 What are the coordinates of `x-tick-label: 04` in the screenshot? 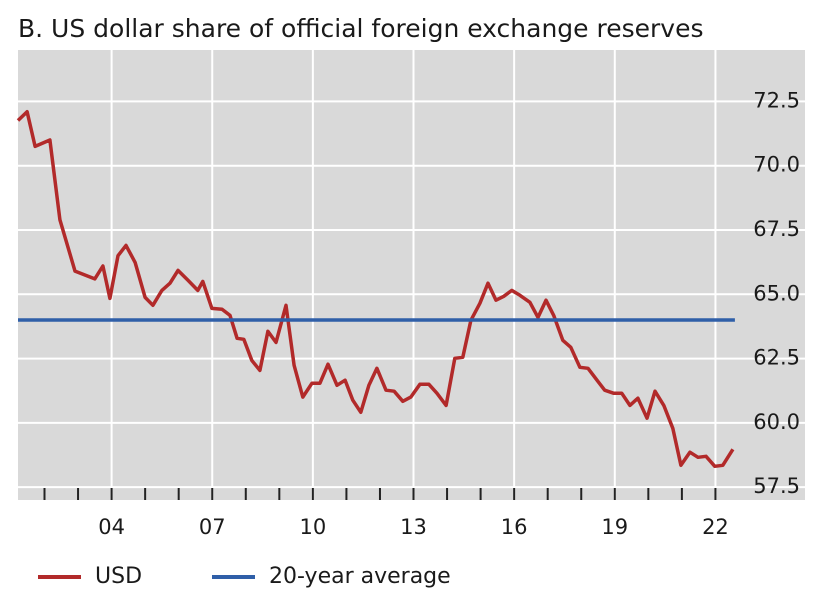 It's located at (111, 527).